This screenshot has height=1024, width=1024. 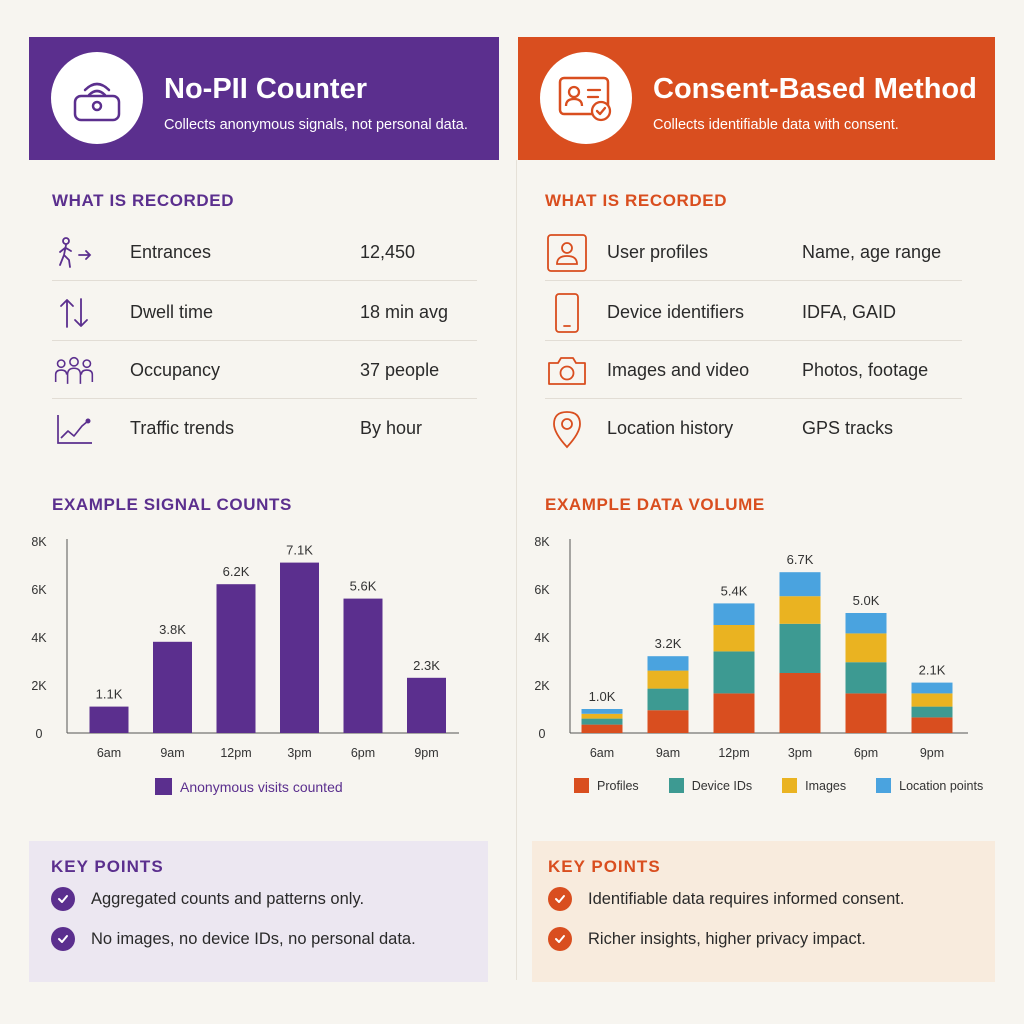 I want to click on walking-person-icon, so click(x=74, y=253).